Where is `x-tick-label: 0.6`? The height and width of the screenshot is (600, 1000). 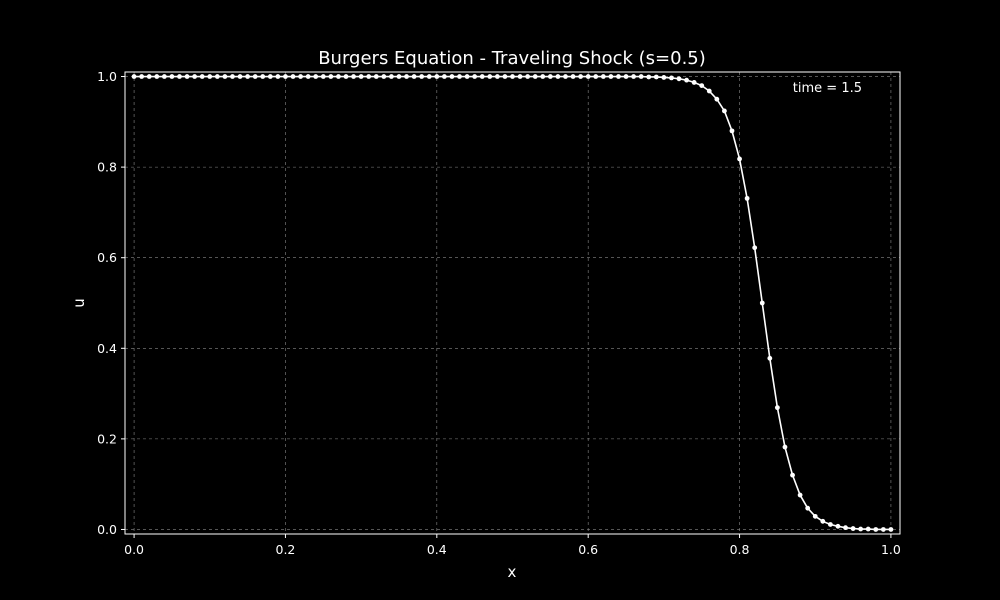
x-tick-label: 0.6 is located at coordinates (588, 549).